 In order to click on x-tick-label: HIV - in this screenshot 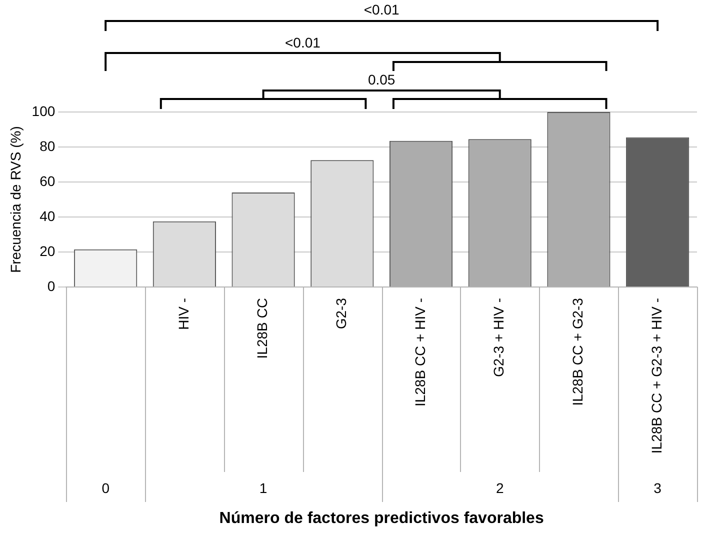, I will do `click(183, 314)`.